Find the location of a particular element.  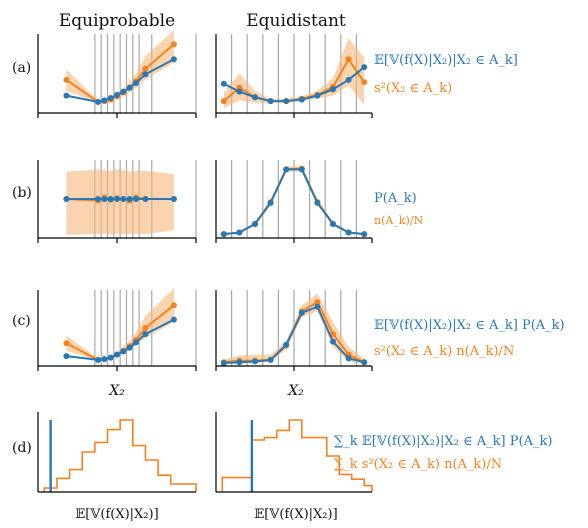

xlabel-expectation-right: 𝔼[𝕍(f(X)|X₂)] is located at coordinates (295, 514).